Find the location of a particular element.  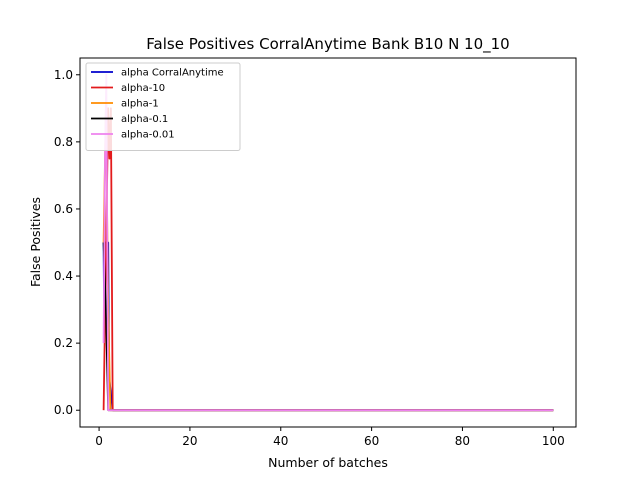

y-tick-label: 0.0 is located at coordinates (63, 410).